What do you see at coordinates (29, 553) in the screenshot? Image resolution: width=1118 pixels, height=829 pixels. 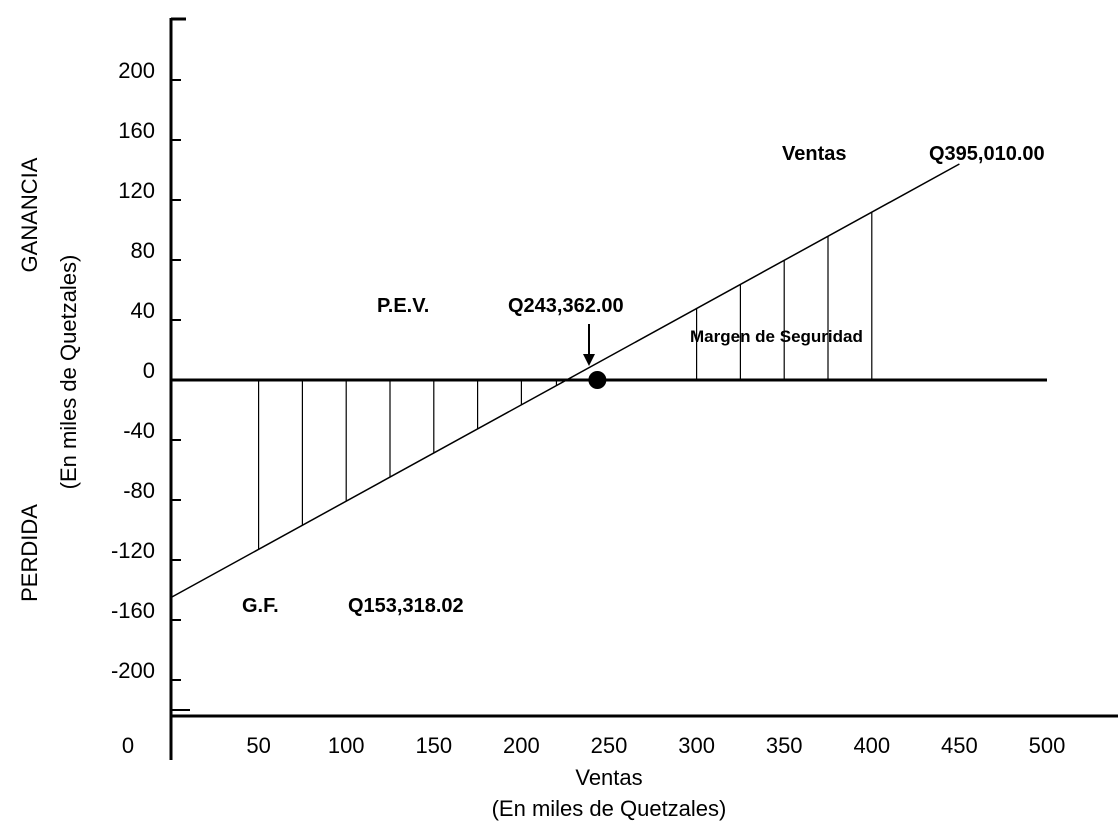 I see `y-axis-title-perdida: PERDIDA` at bounding box center [29, 553].